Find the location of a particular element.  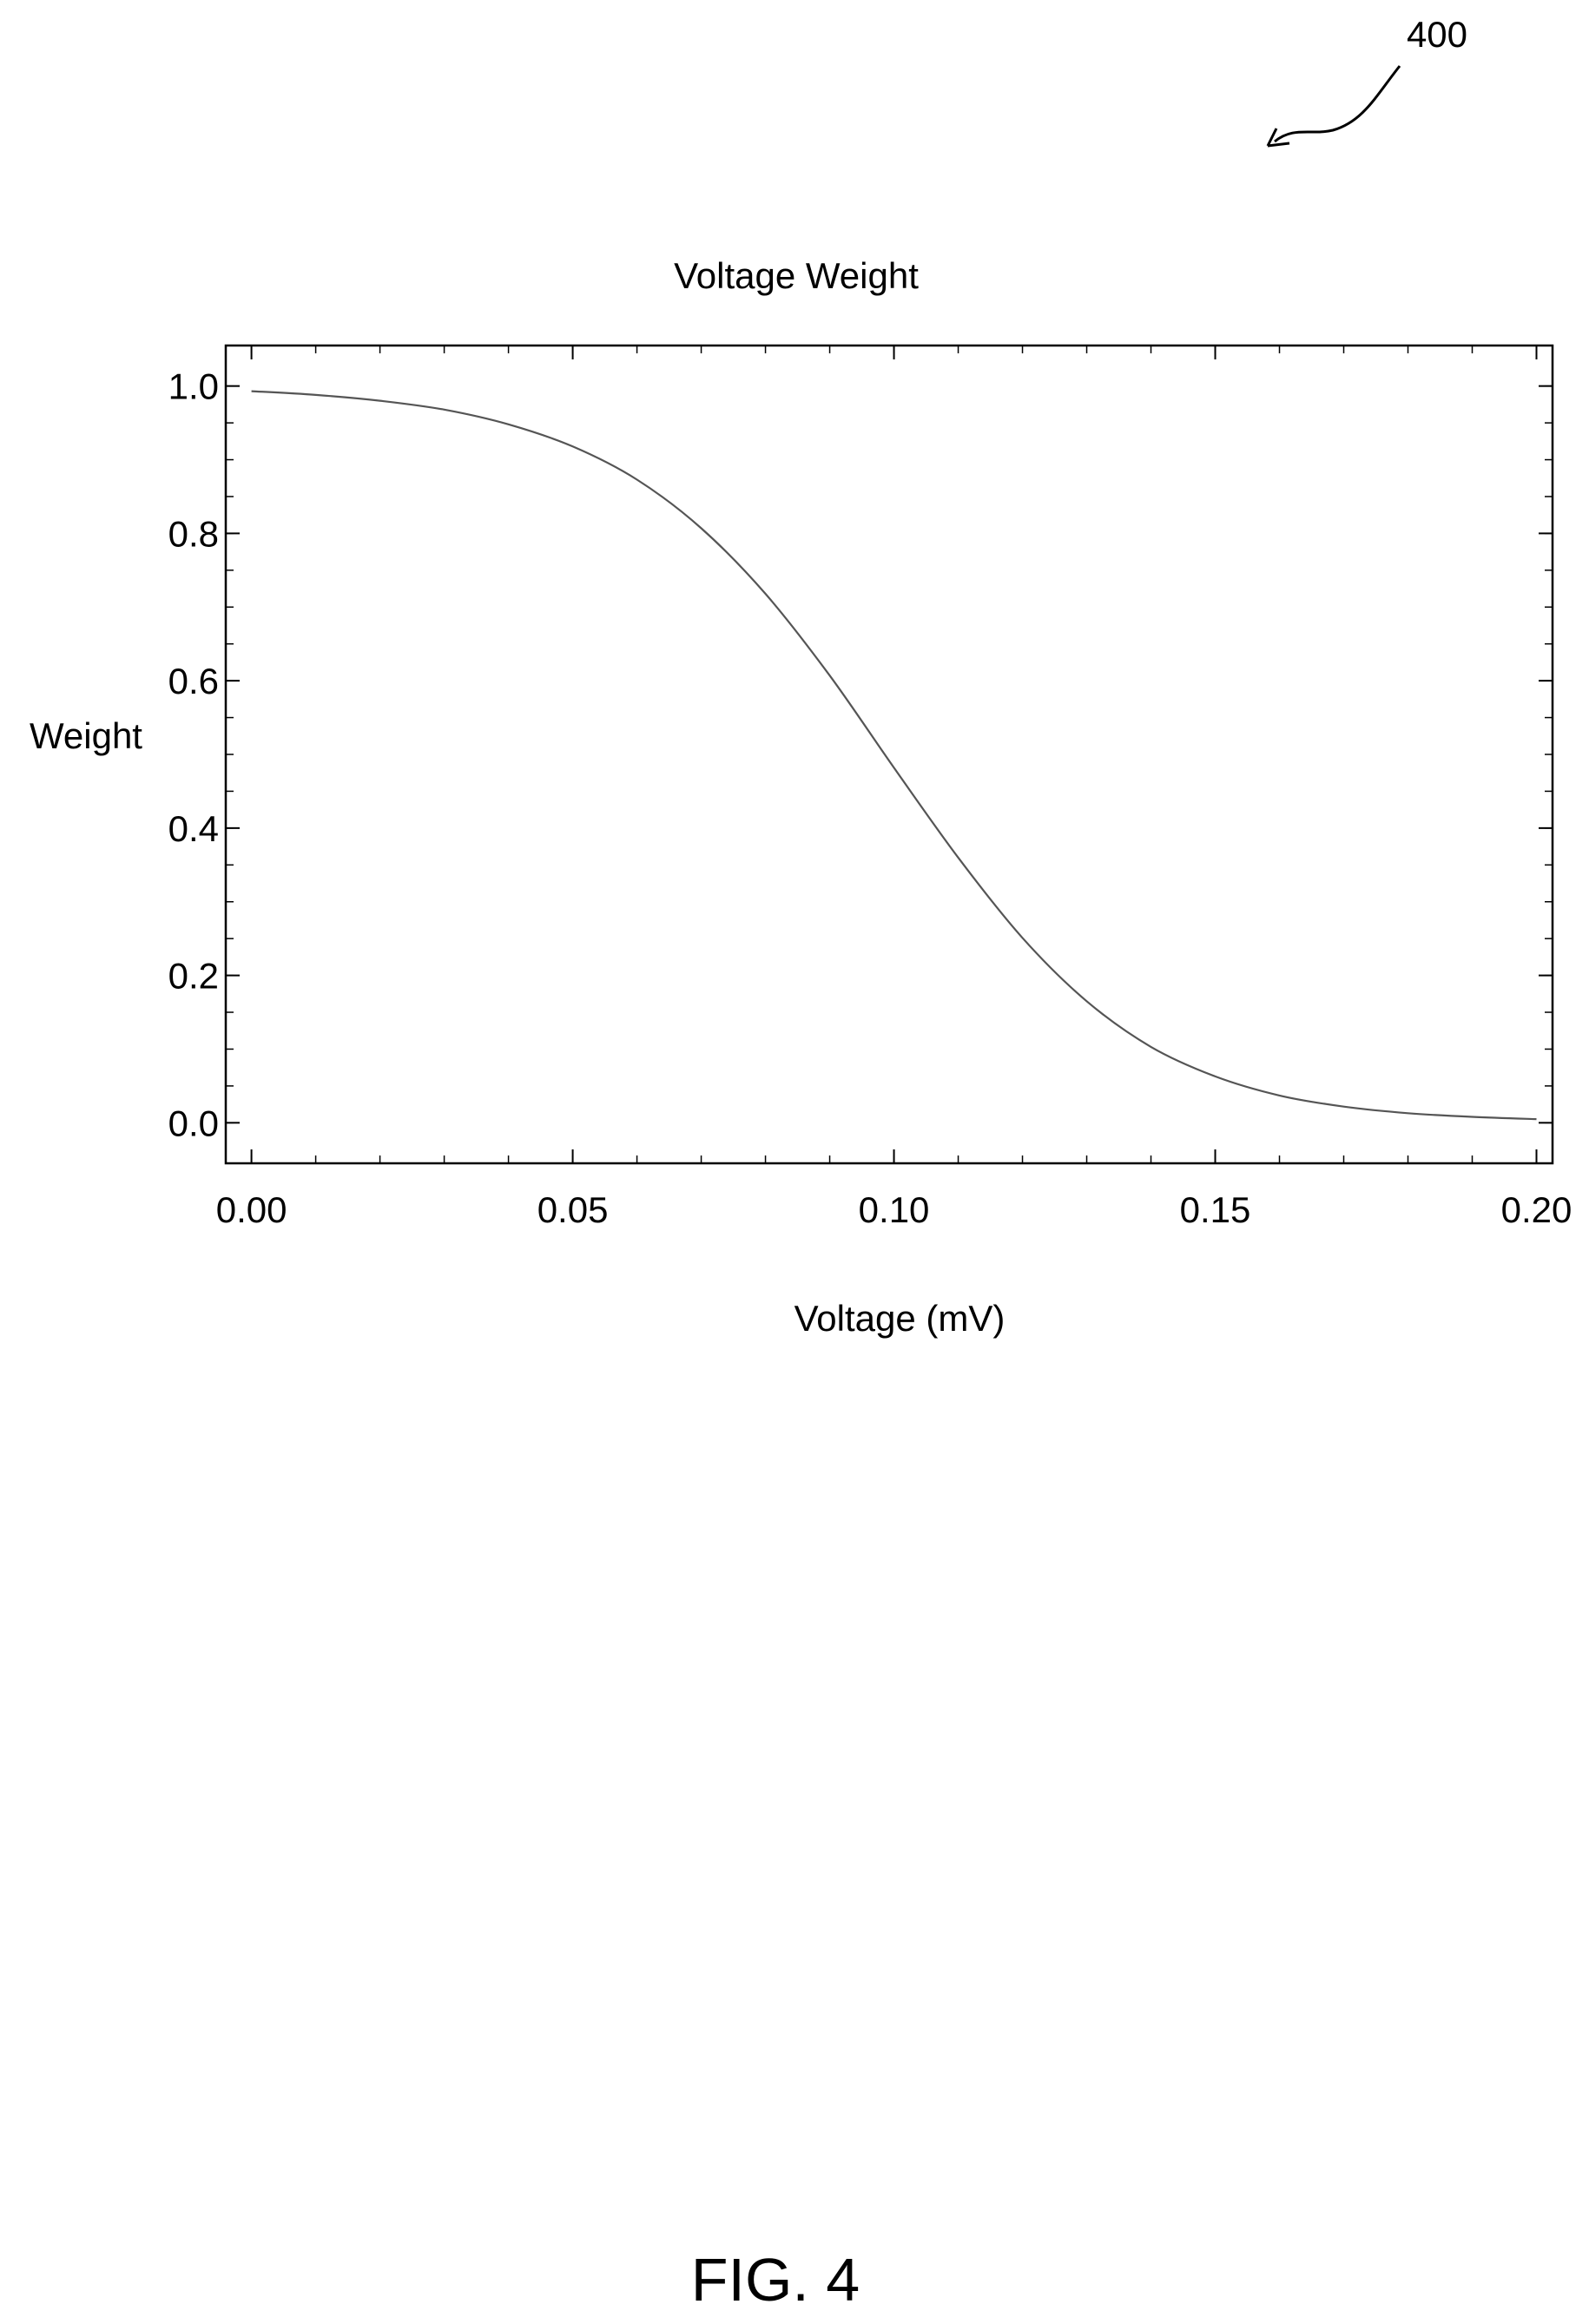

reference-number: 400 is located at coordinates (1437, 34).